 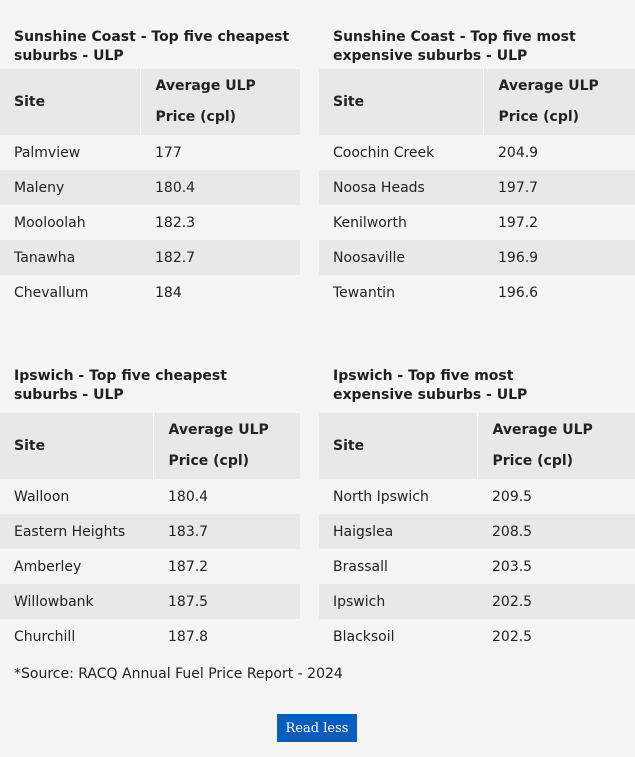 I want to click on table-row: Mooloolah 182.3, so click(x=150, y=222).